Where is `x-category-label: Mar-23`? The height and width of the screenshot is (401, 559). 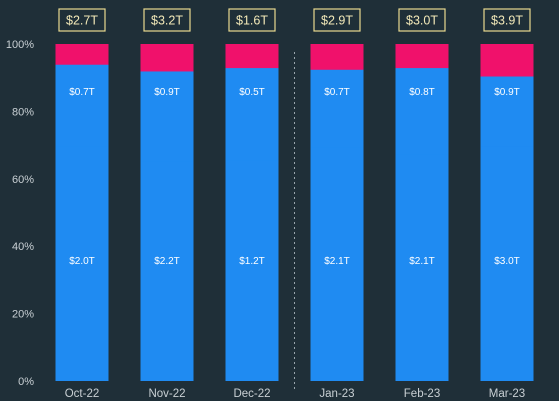
x-category-label: Mar-23 is located at coordinates (507, 394).